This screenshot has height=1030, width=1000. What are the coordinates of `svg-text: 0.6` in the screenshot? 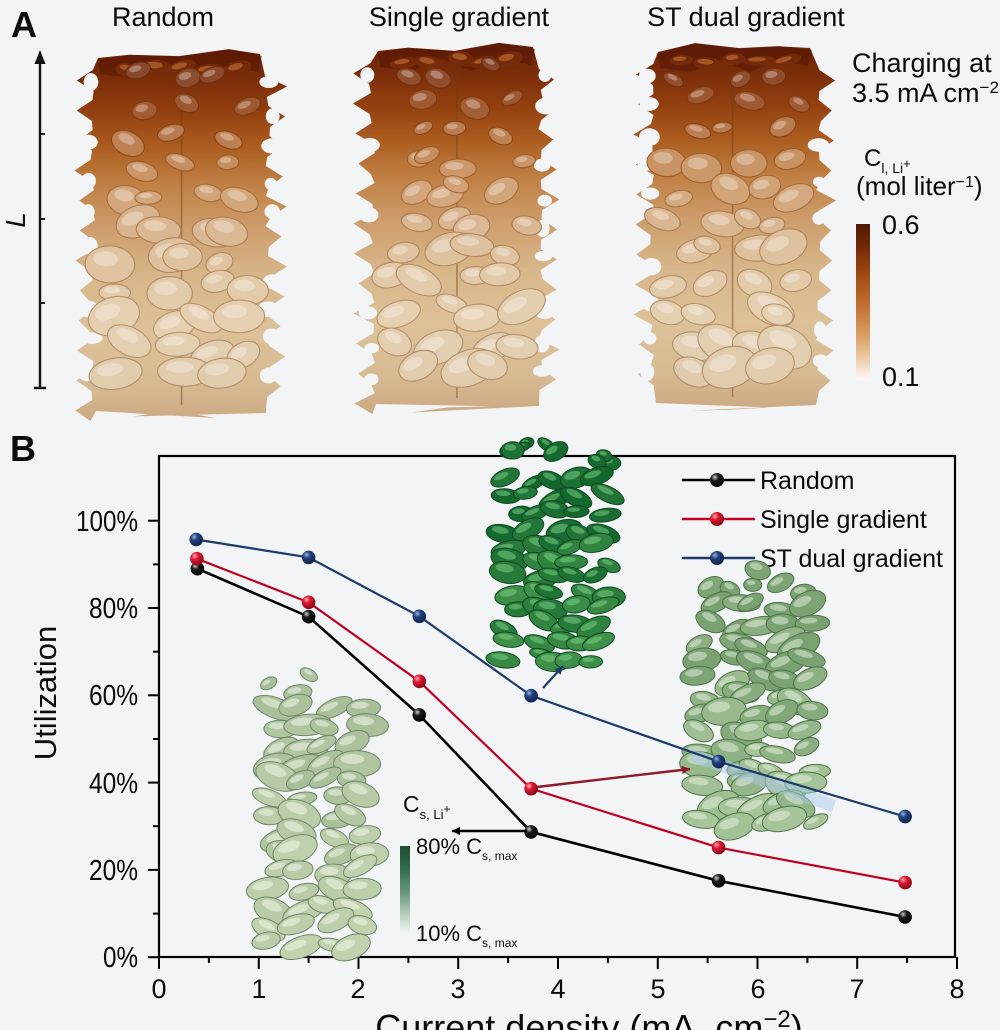 It's located at (901, 225).